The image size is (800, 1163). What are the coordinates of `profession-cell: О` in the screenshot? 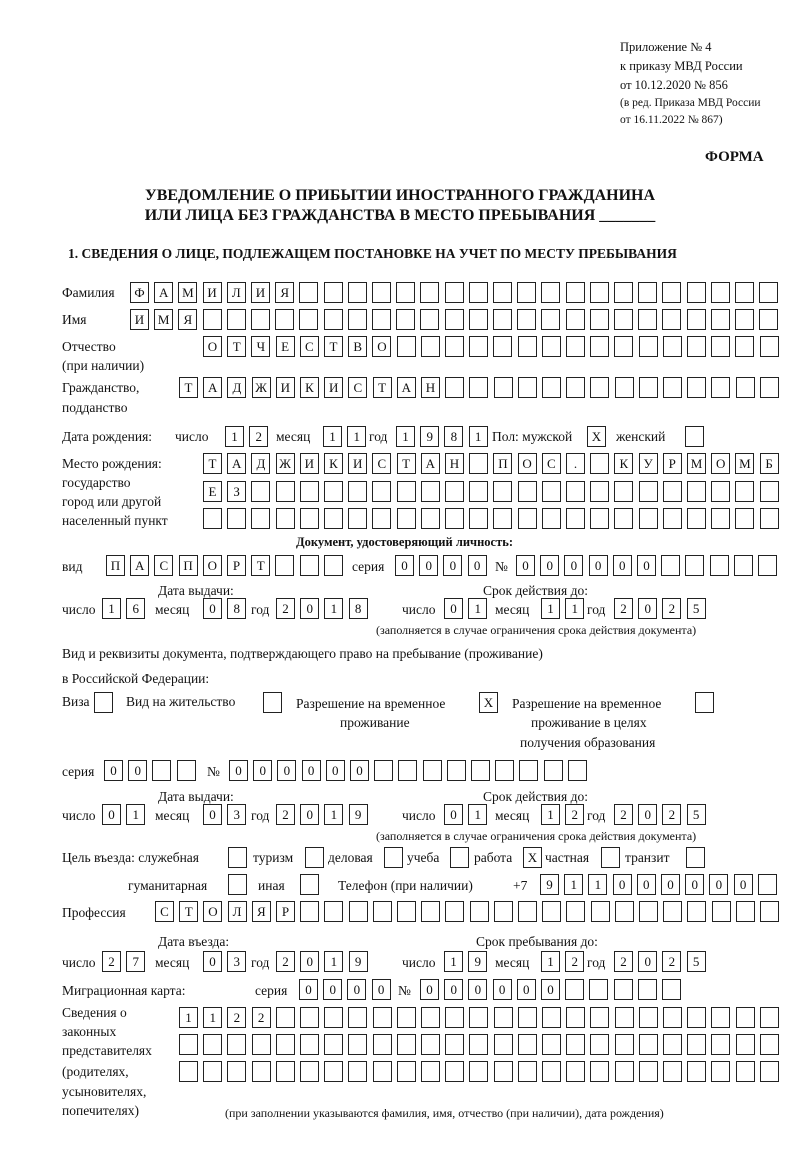 It's located at (213, 911).